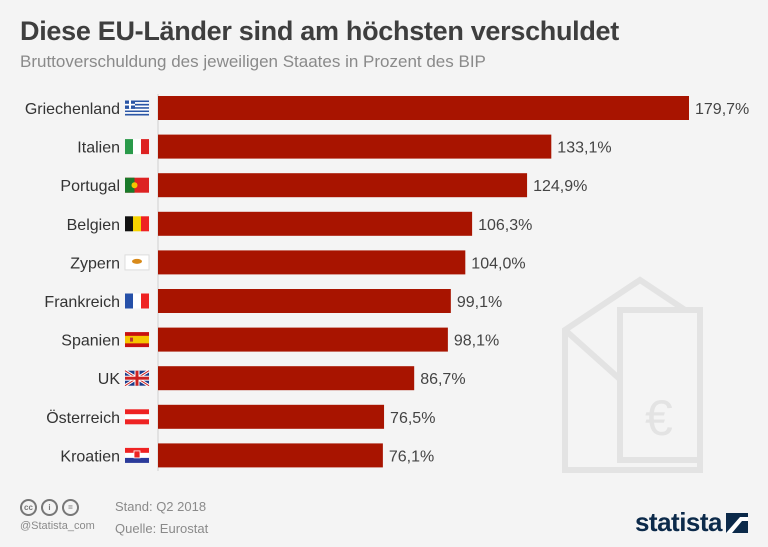 The height and width of the screenshot is (547, 768). I want to click on statista-logo: statista, so click(691, 522).